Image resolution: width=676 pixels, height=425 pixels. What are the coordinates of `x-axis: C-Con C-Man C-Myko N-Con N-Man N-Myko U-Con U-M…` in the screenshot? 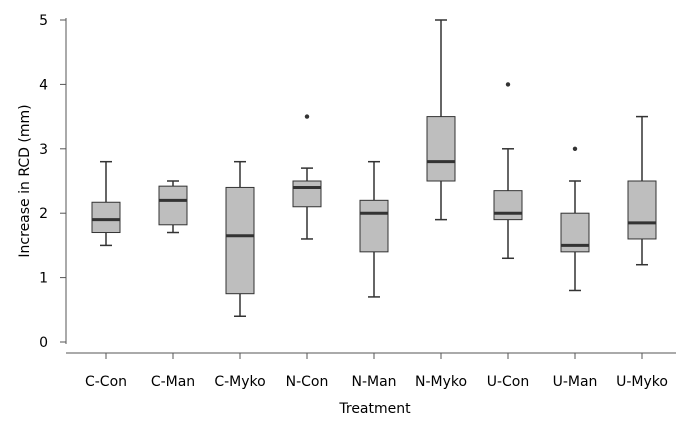 It's located at (371, 371).